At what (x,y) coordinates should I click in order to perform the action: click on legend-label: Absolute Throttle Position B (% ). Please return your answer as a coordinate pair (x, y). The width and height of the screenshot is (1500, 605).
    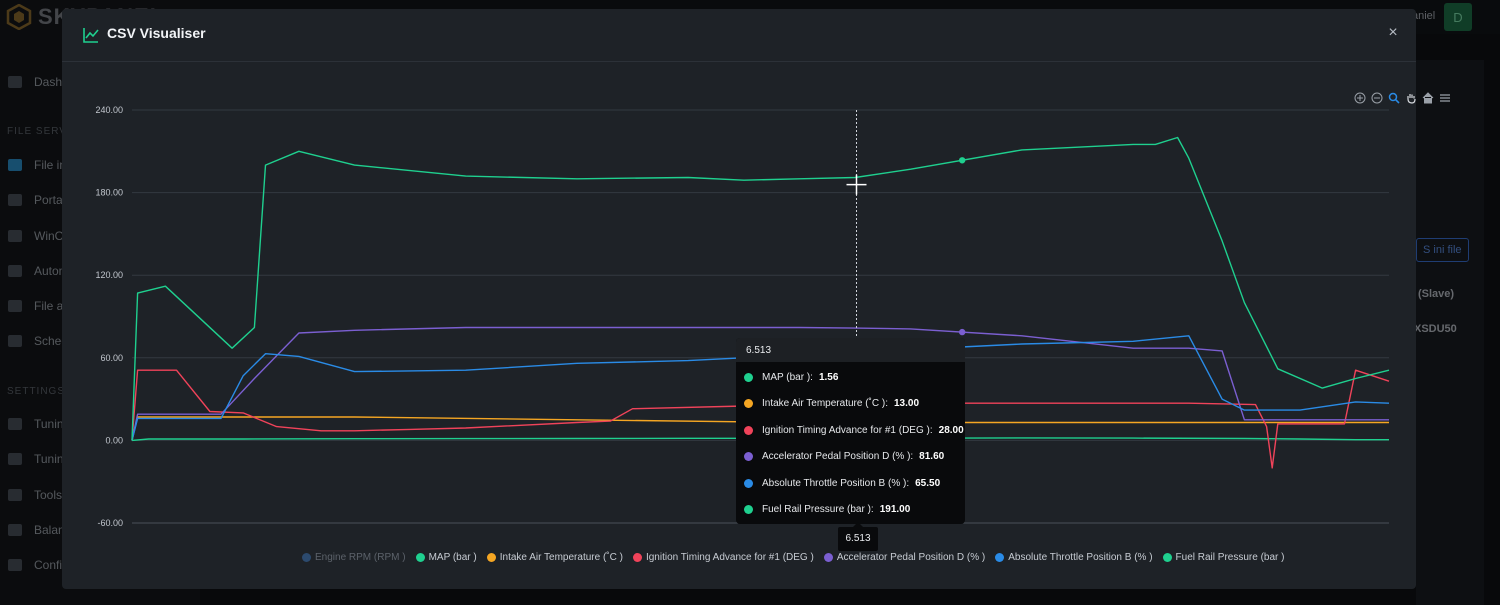
    Looking at the image, I should click on (1080, 557).